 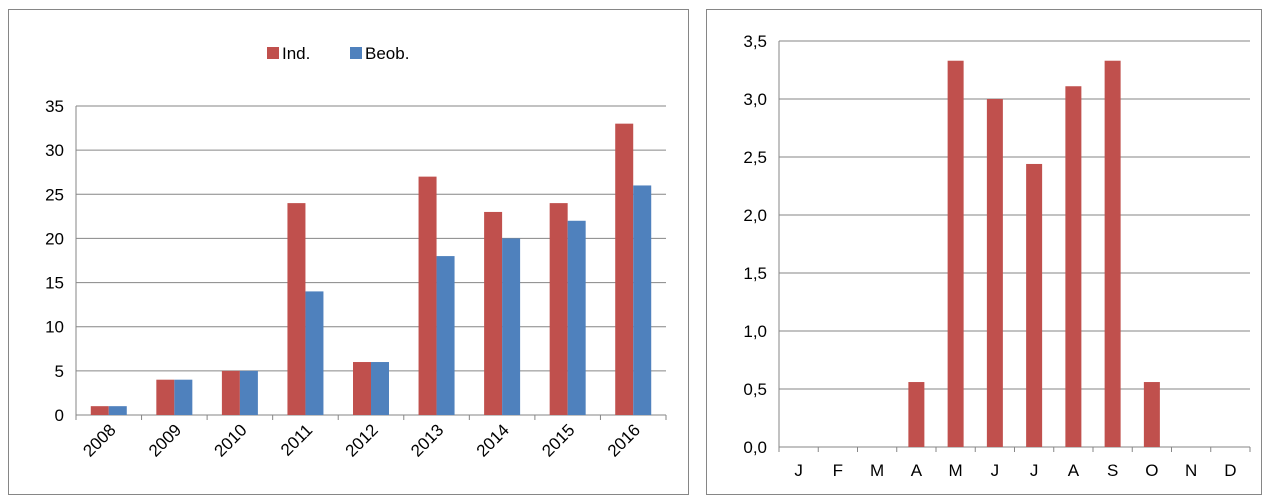 I want to click on y-tick-label: 3,5, so click(x=755, y=41).